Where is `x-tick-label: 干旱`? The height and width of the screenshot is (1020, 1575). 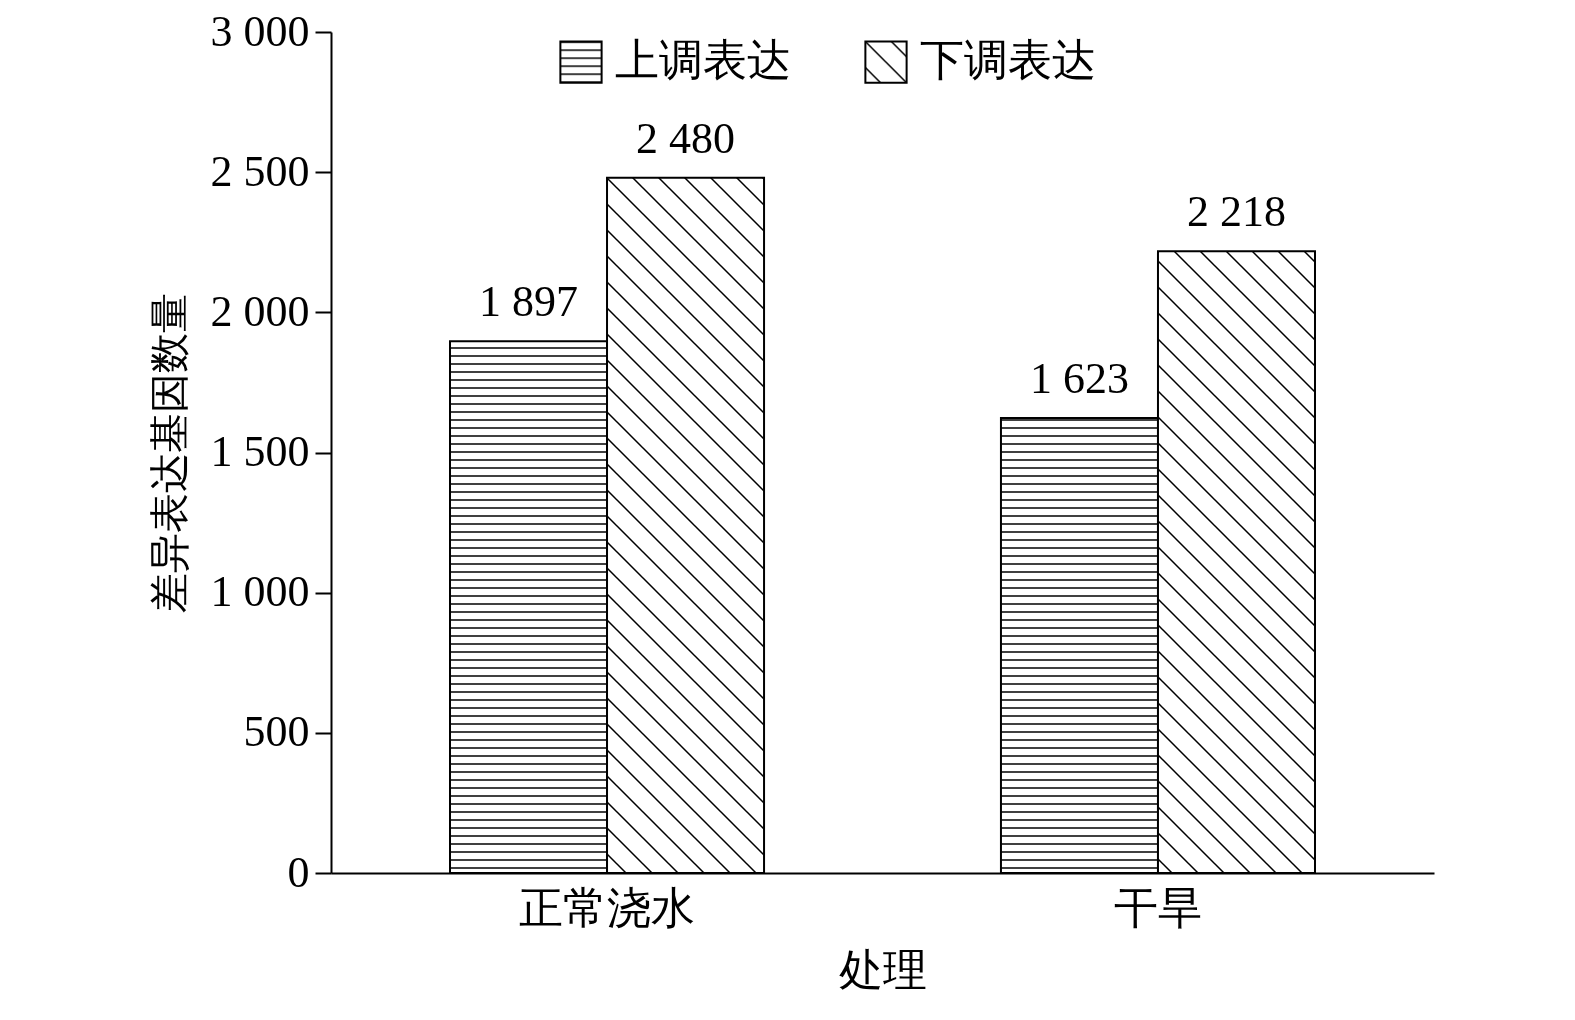 x-tick-label: 干旱 is located at coordinates (1157, 908).